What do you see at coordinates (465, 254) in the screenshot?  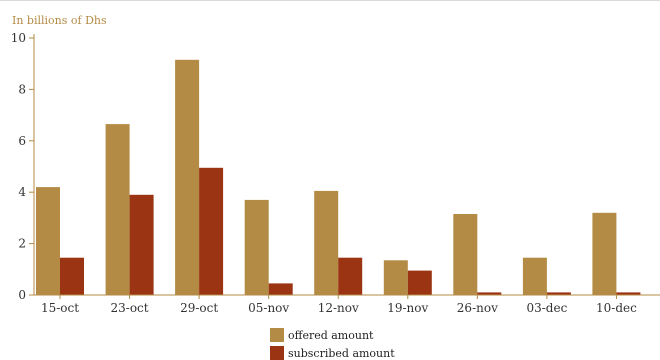 I see `bar-offered-26-nov` at bounding box center [465, 254].